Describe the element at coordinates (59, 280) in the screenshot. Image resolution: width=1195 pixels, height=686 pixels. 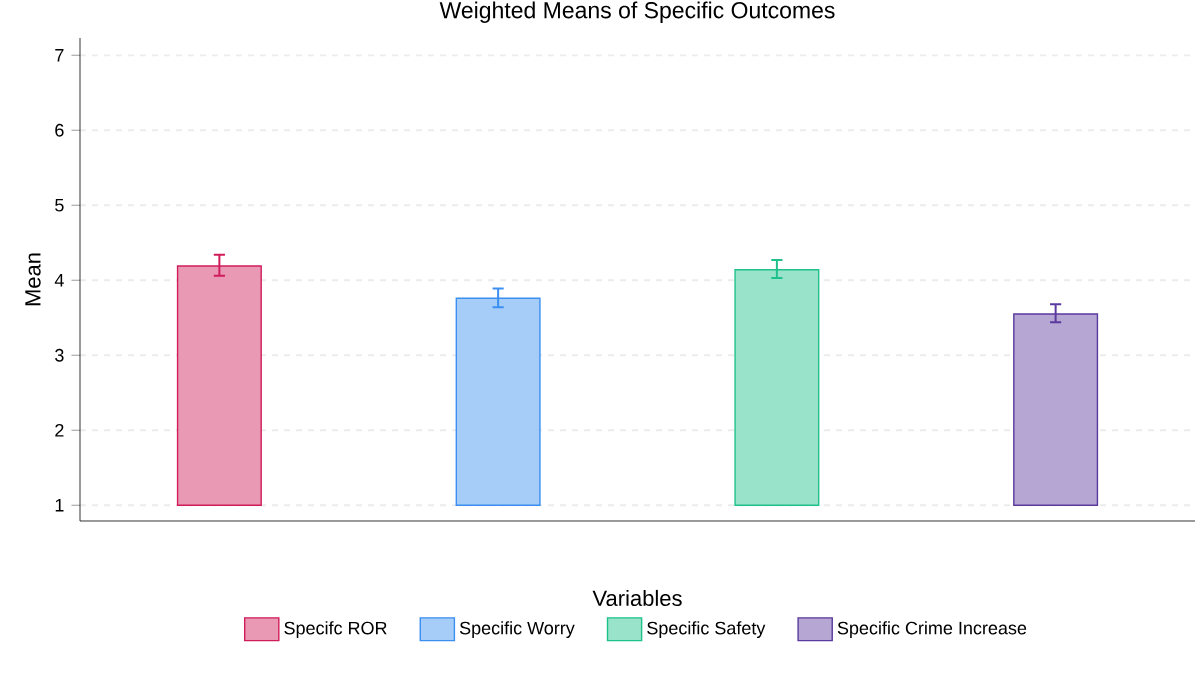
I see `y-tick-label: 4` at that location.